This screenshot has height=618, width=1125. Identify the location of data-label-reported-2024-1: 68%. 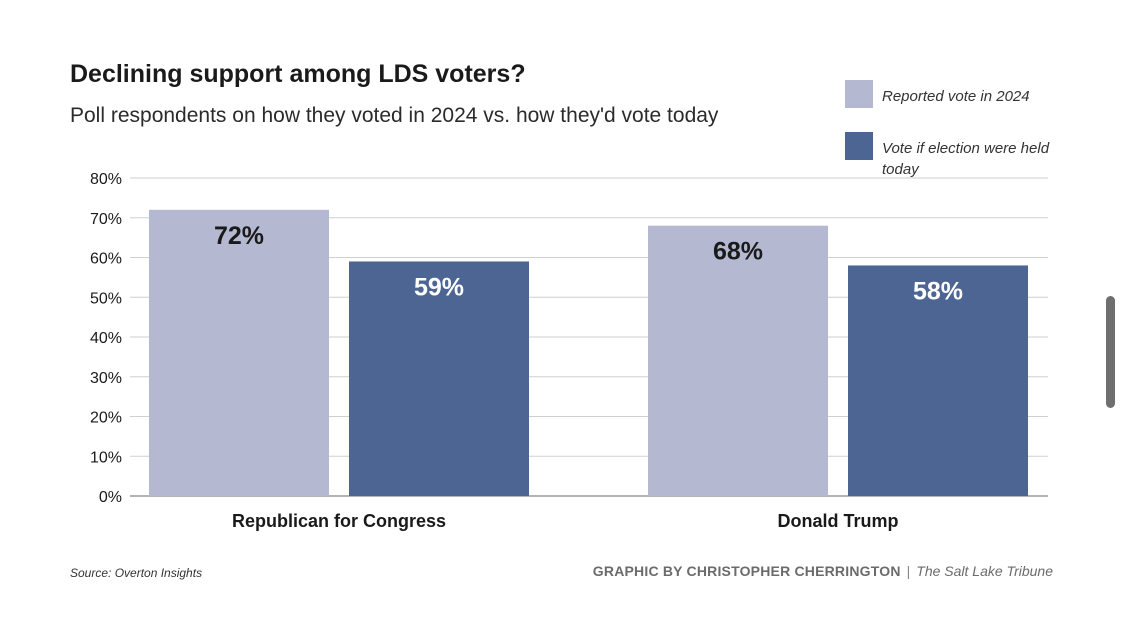
(738, 252).